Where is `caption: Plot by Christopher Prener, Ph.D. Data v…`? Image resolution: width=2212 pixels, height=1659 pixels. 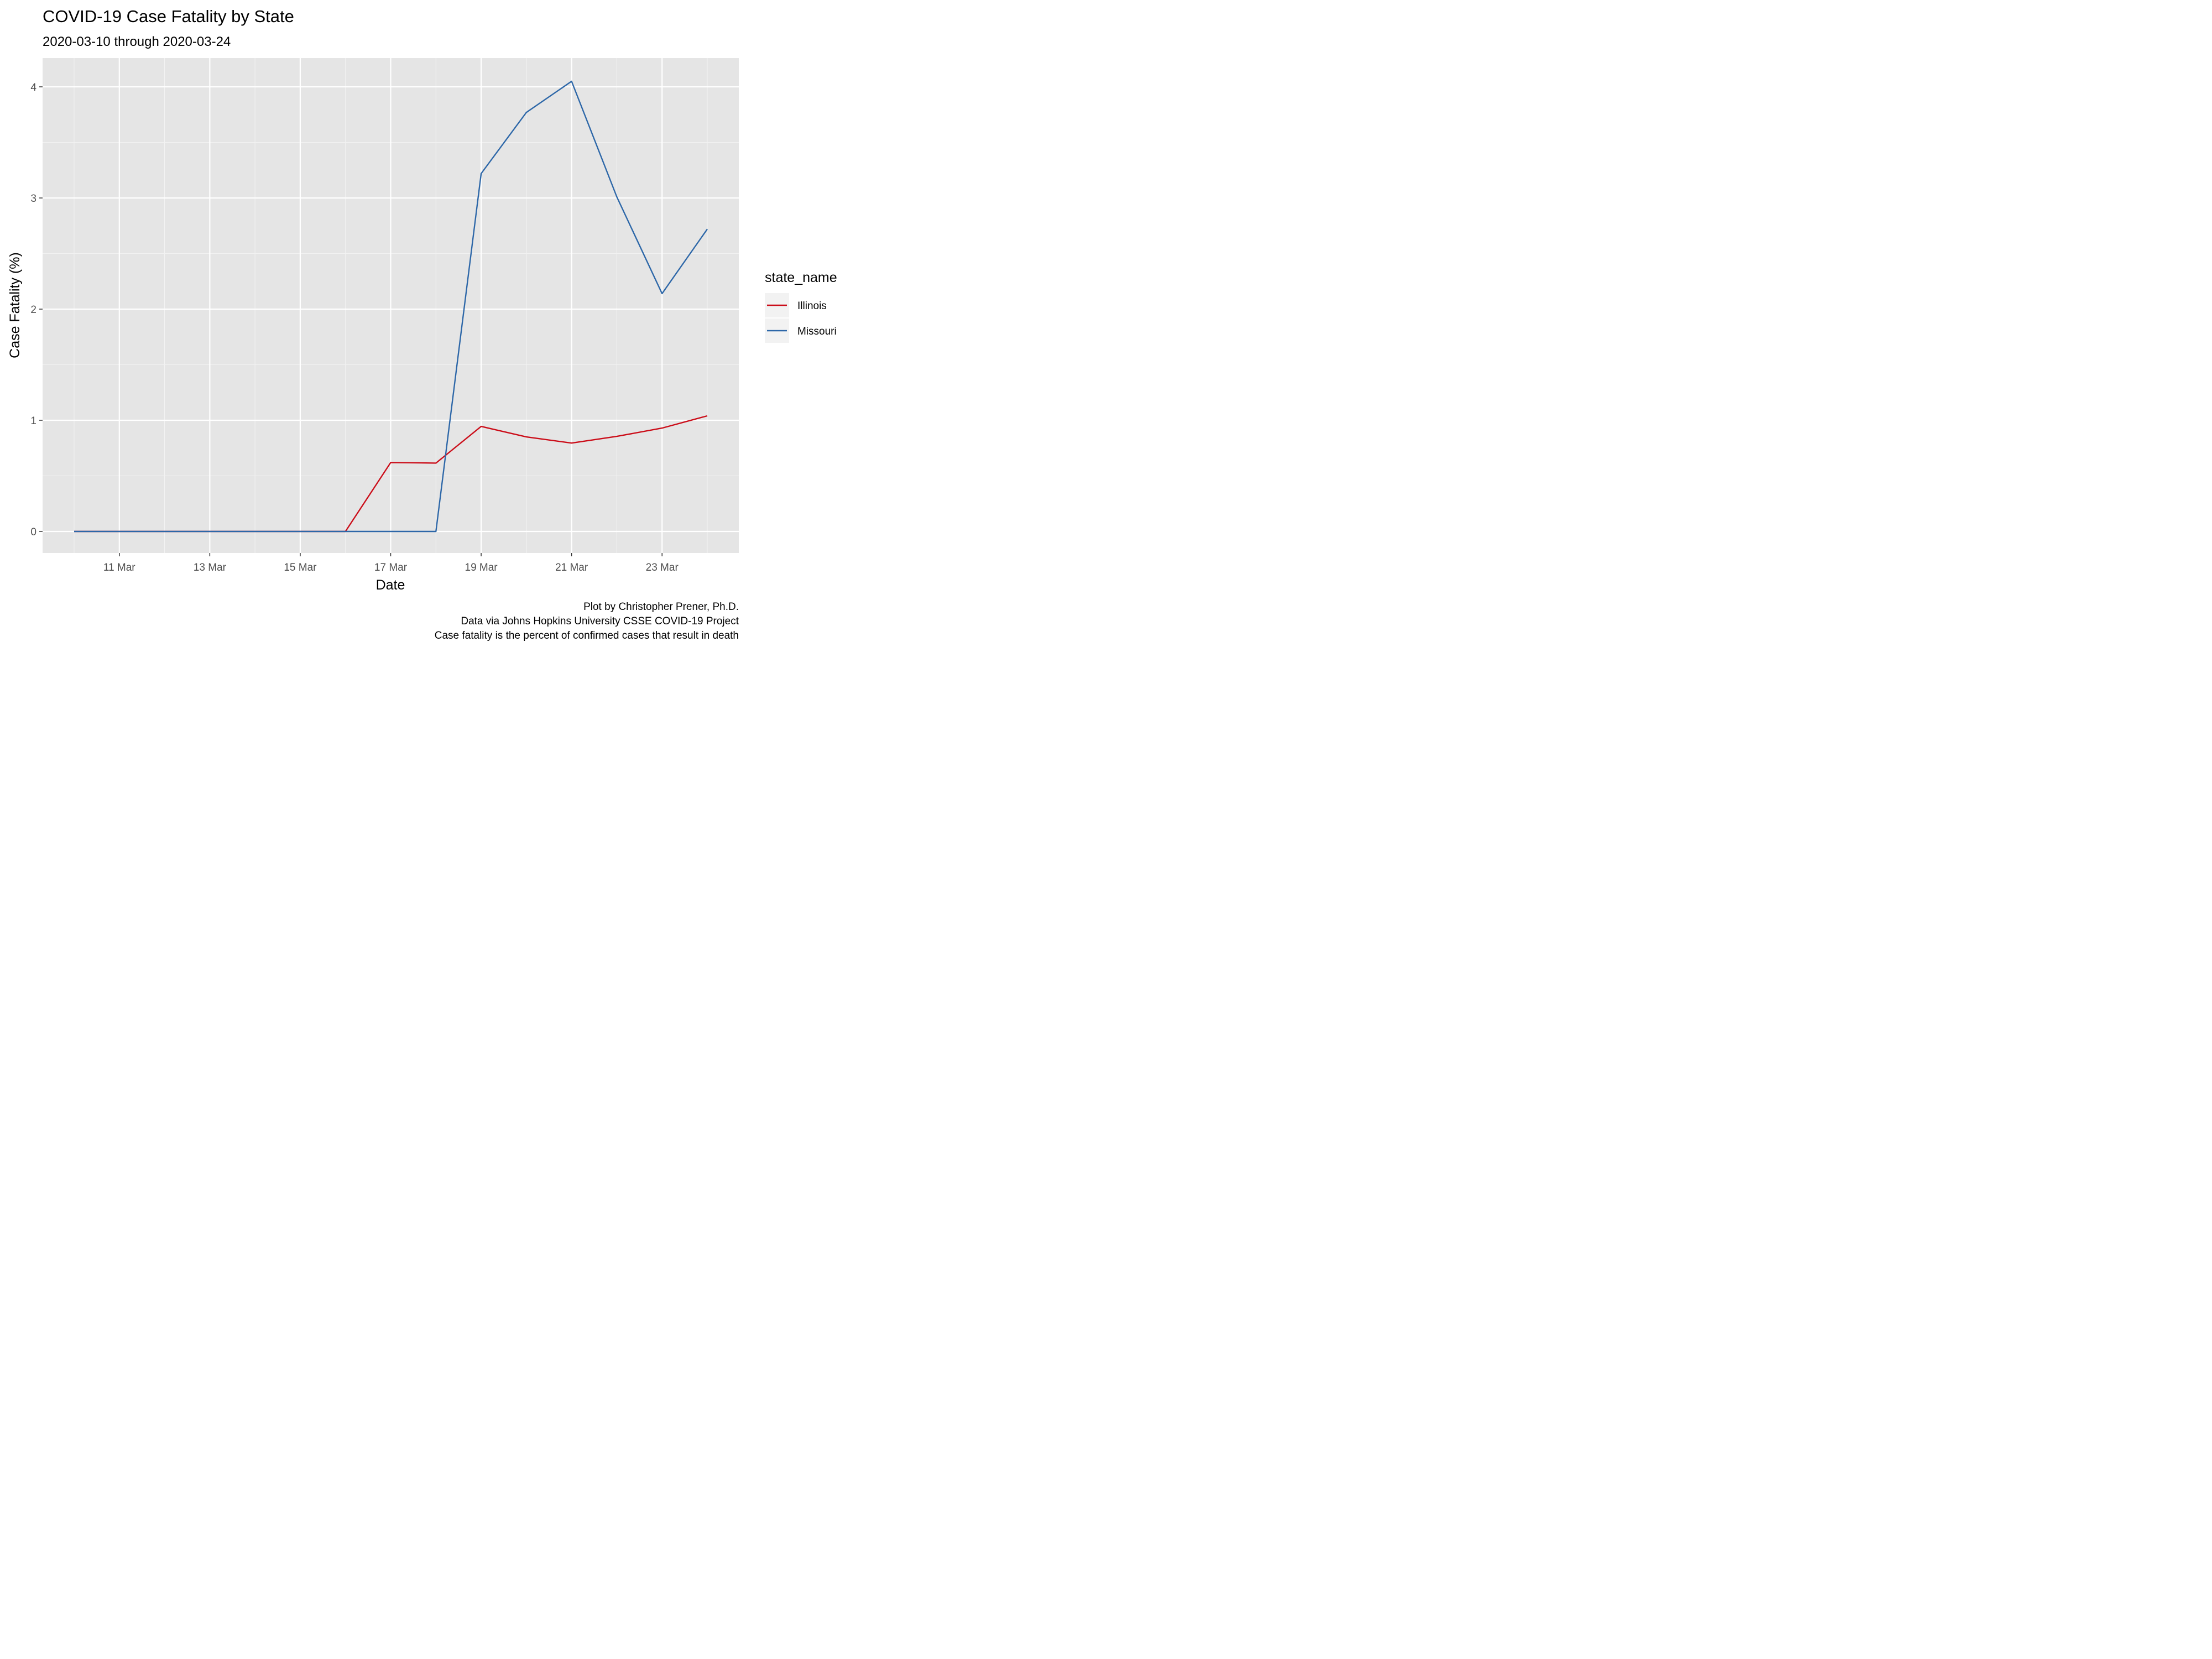 caption: Plot by Christopher Prener, Ph.D. Data v… is located at coordinates (587, 621).